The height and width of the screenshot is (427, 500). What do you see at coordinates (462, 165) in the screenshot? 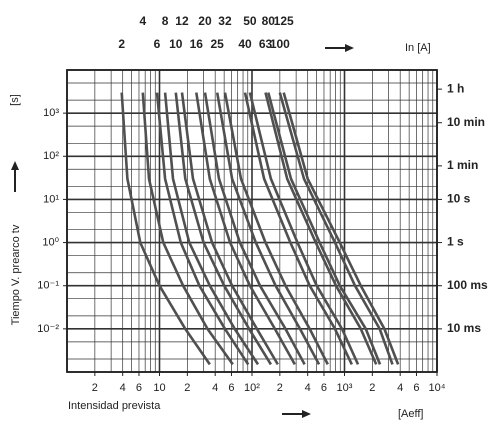
I see `y2-tick-label: 1 min` at bounding box center [462, 165].